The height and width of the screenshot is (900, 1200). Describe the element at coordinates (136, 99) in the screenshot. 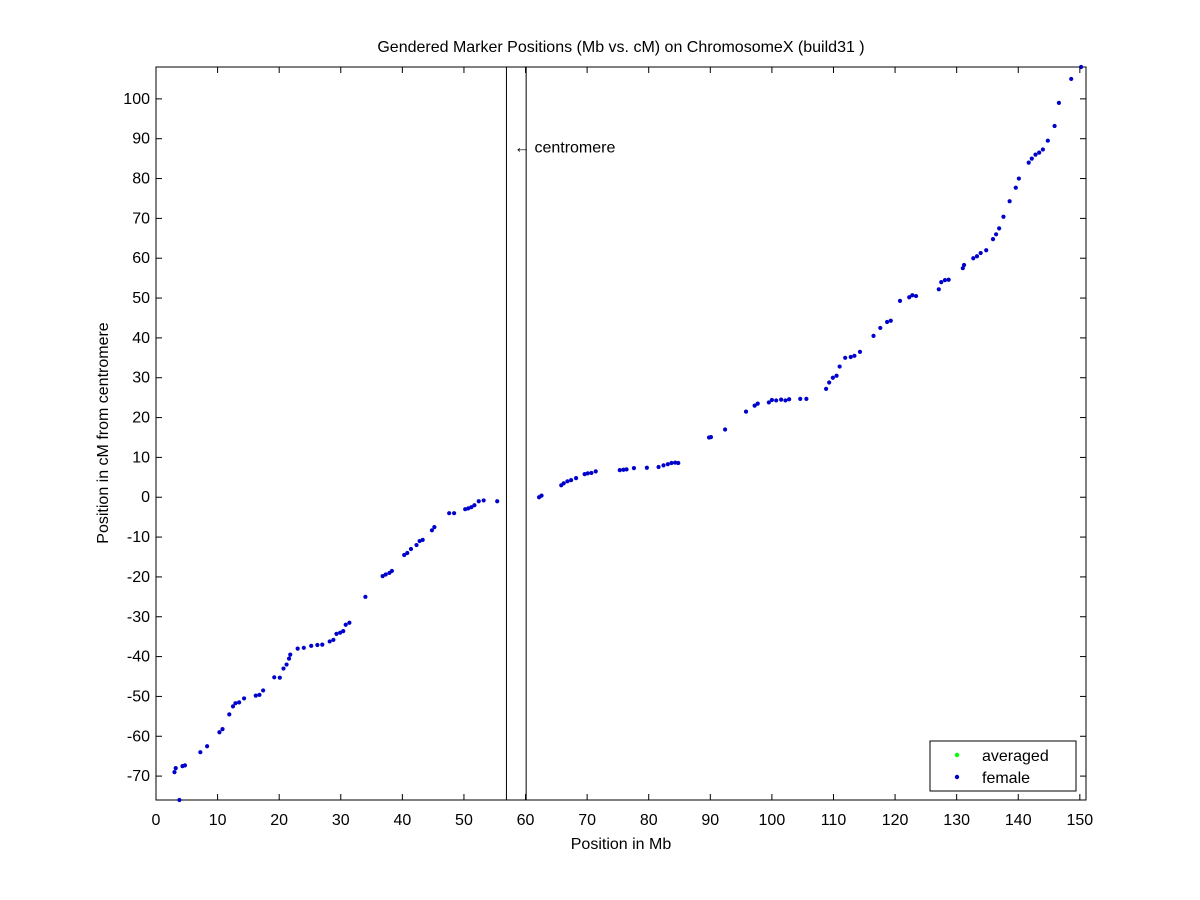

I see `y-tick-label: 100` at that location.